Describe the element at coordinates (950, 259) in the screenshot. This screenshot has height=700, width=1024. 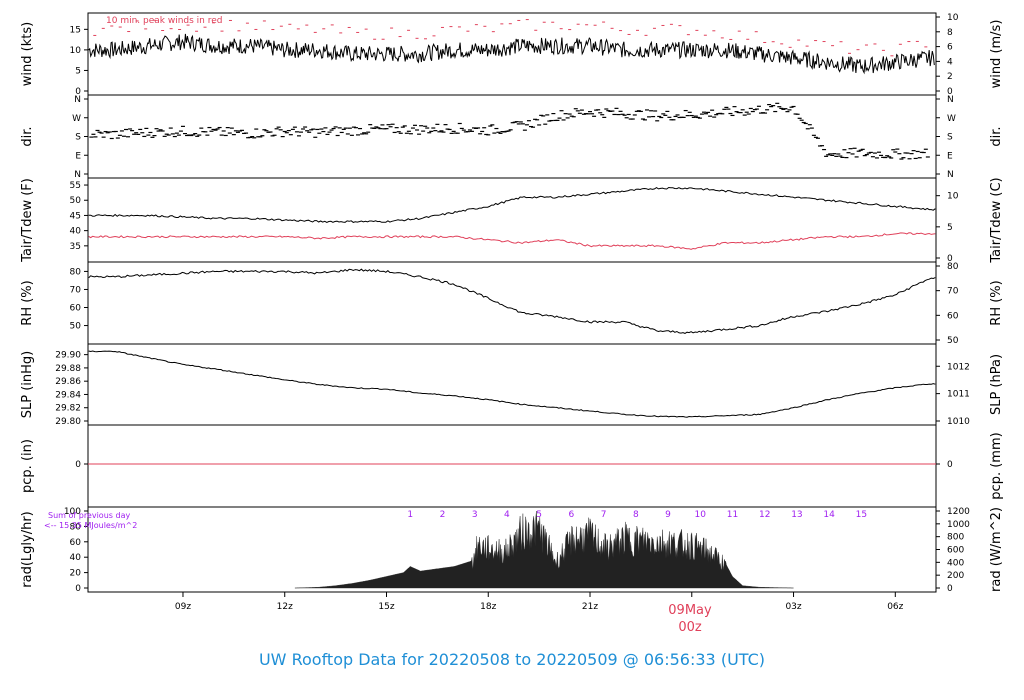
I see `temp-ytick-label-right: 0` at that location.